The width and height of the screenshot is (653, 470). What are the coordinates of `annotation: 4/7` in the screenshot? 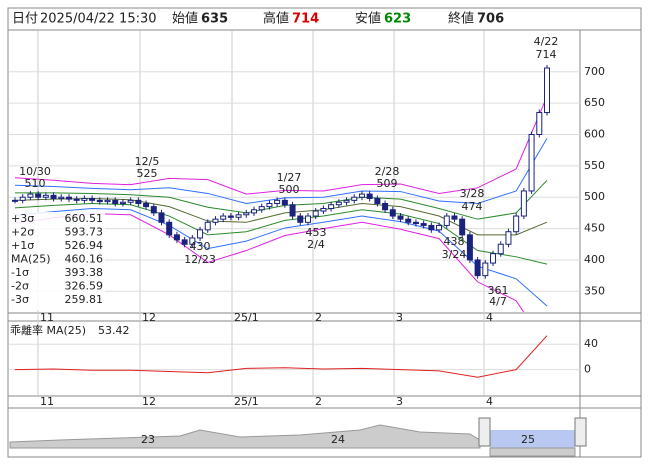 It's located at (498, 301).